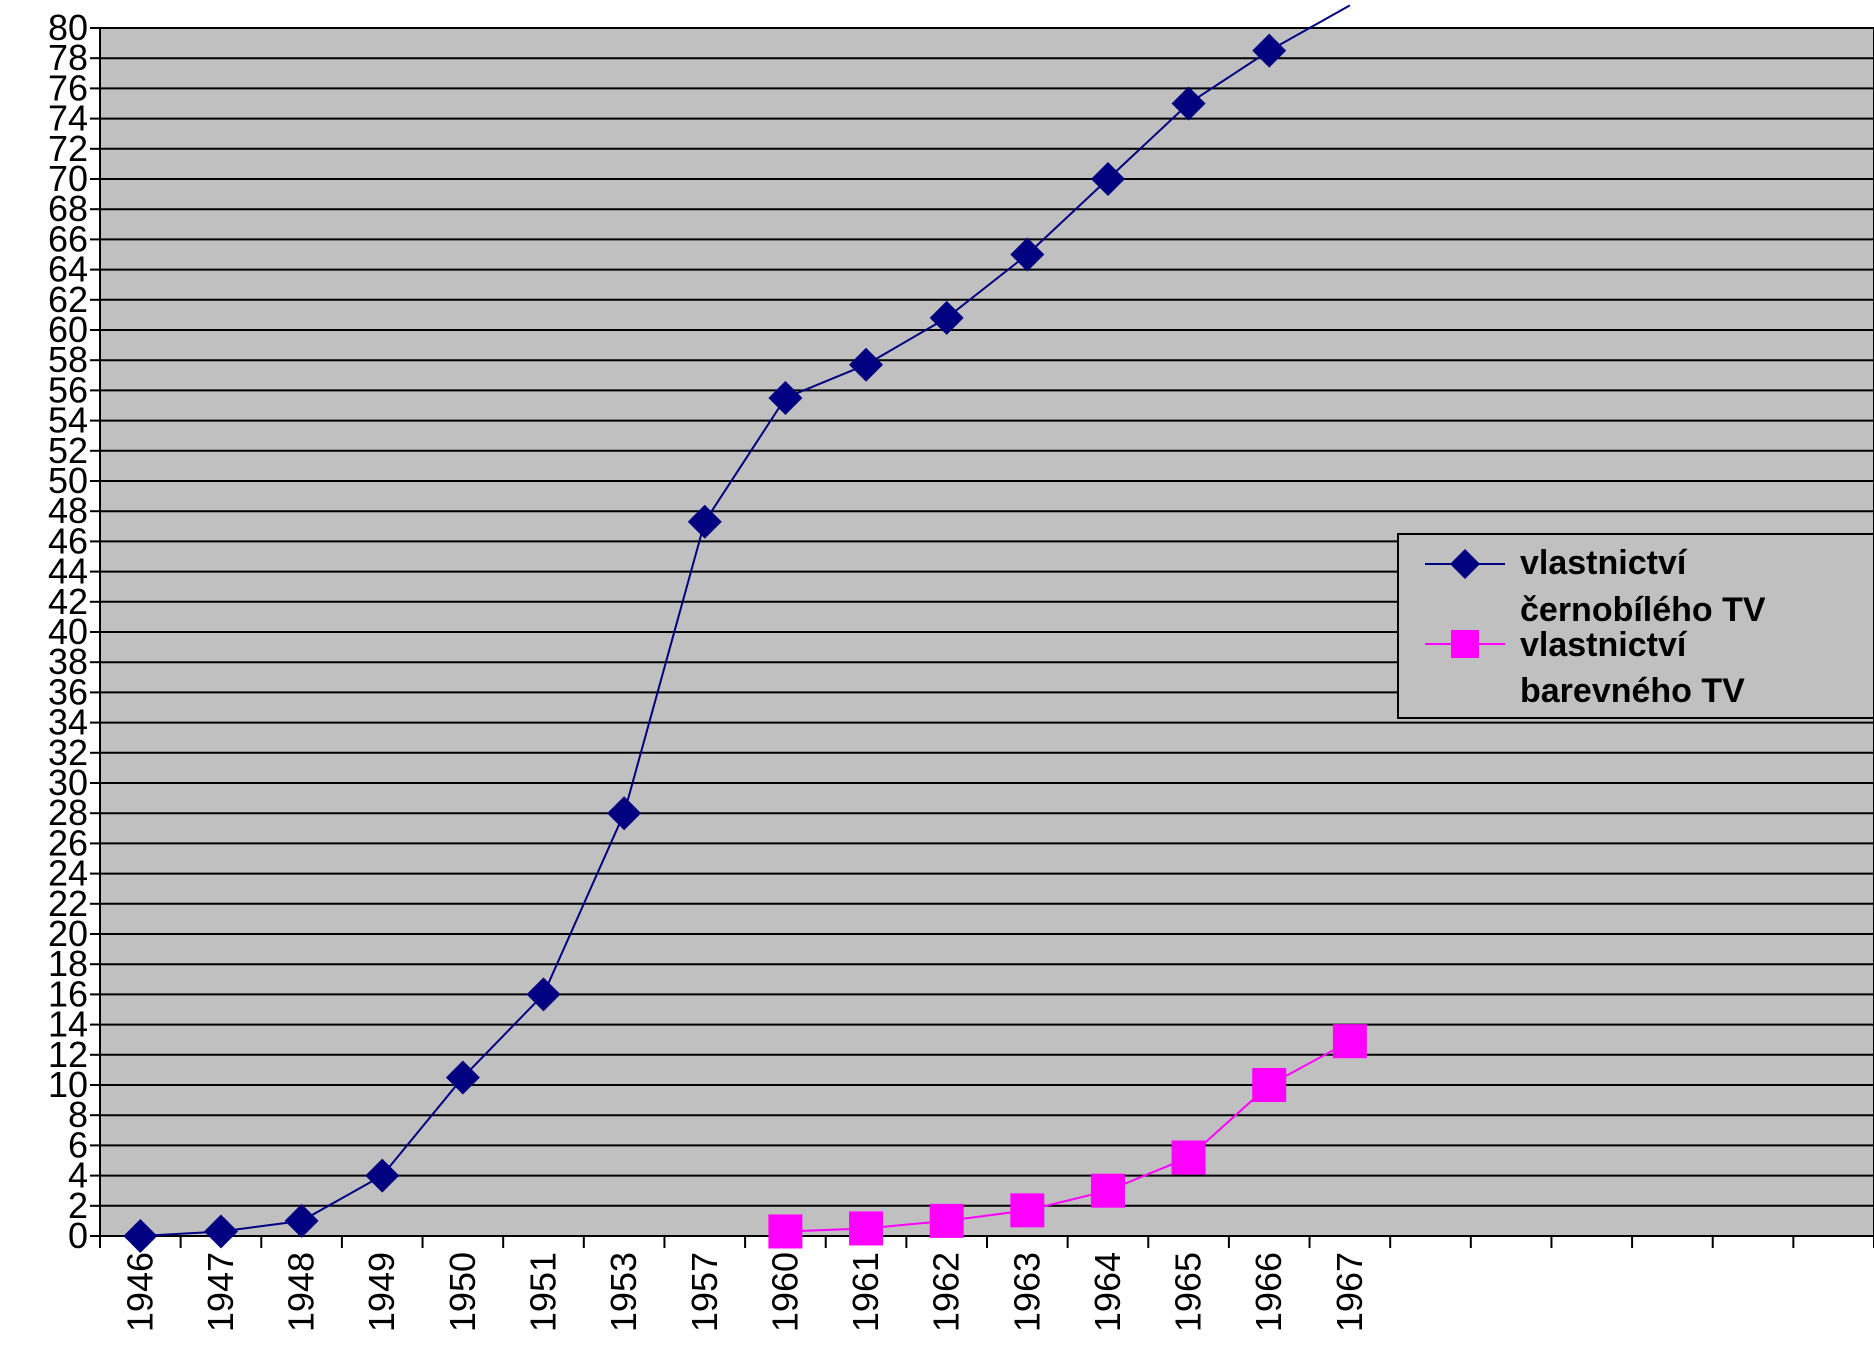 Image resolution: width=1874 pixels, height=1362 pixels. I want to click on y-tick-label-80: 80, so click(68, 27).